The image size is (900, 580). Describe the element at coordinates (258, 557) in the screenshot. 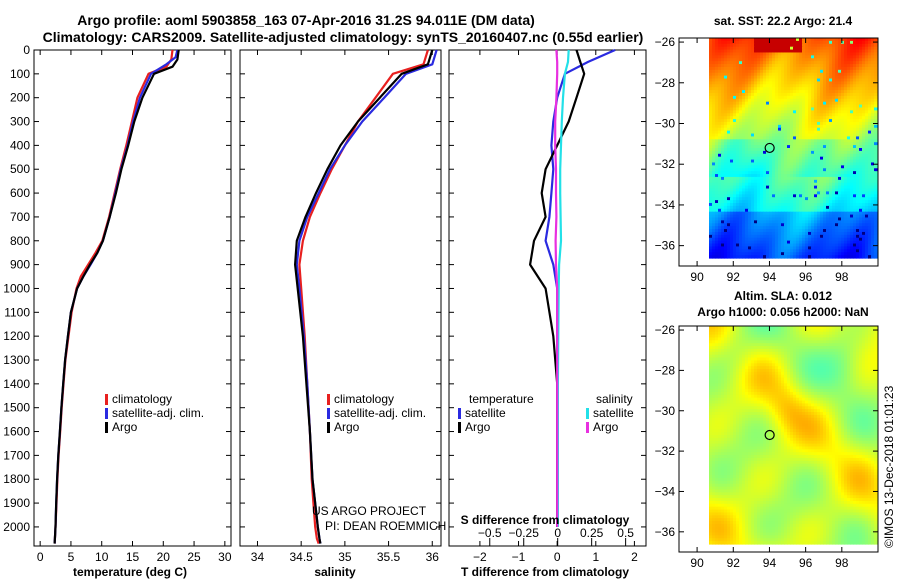

I see `x-tick-label: 34` at that location.